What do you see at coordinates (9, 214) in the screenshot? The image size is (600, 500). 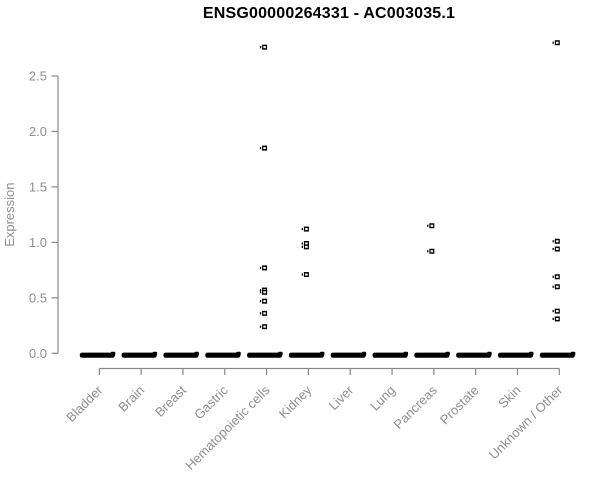 I see `y-axis-label: Expression` at bounding box center [9, 214].